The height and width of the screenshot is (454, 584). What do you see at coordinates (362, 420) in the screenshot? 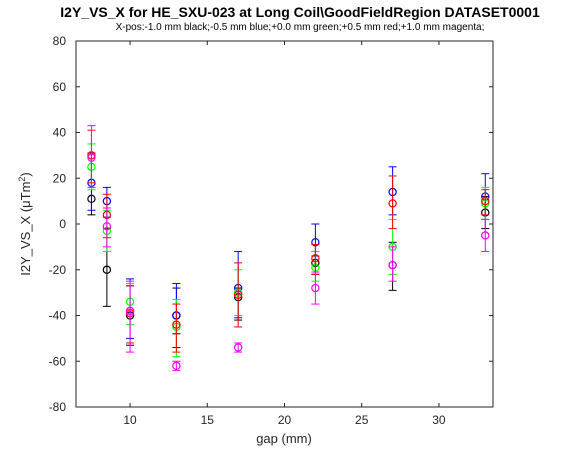
I see `x-tick-label: 25` at bounding box center [362, 420].